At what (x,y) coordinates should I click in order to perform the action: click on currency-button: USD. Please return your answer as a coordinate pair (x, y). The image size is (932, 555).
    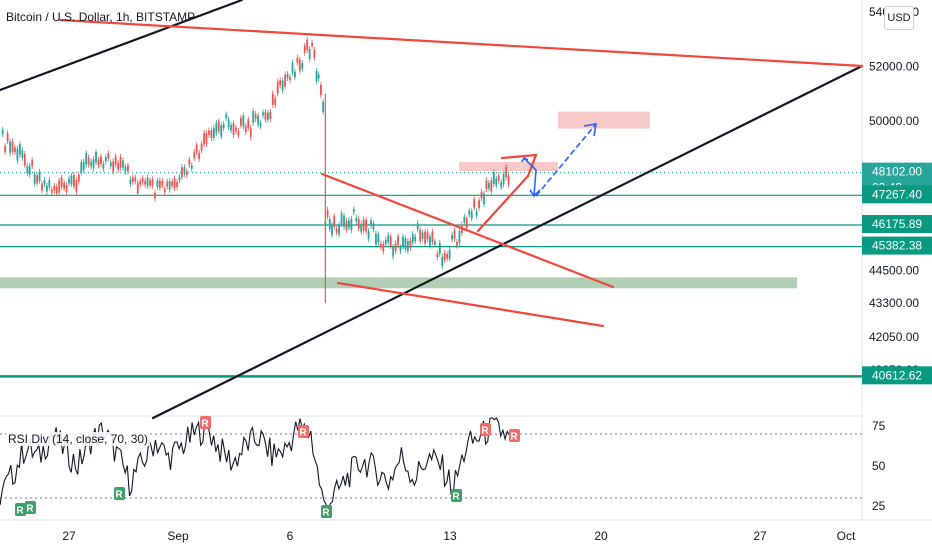
    Looking at the image, I should click on (899, 18).